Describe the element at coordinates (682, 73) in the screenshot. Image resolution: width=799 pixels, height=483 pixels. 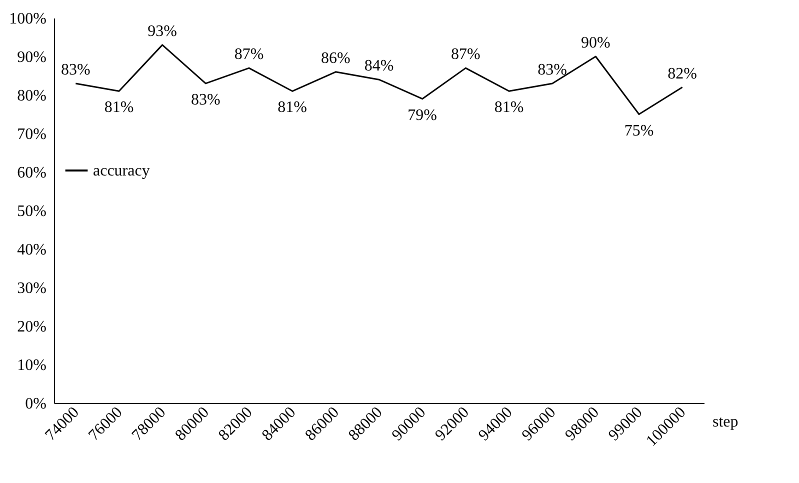
I see `data-label: 82%` at that location.